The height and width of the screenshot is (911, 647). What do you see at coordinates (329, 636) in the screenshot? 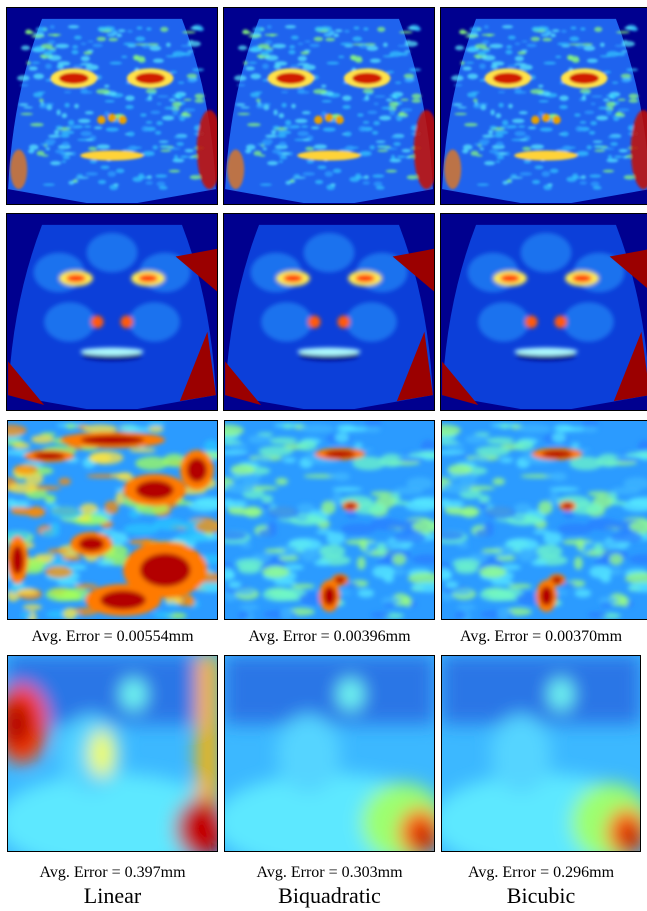
I see `error-caption-fine-biquadratic: Avg. Error = 0.00396mm` at bounding box center [329, 636].